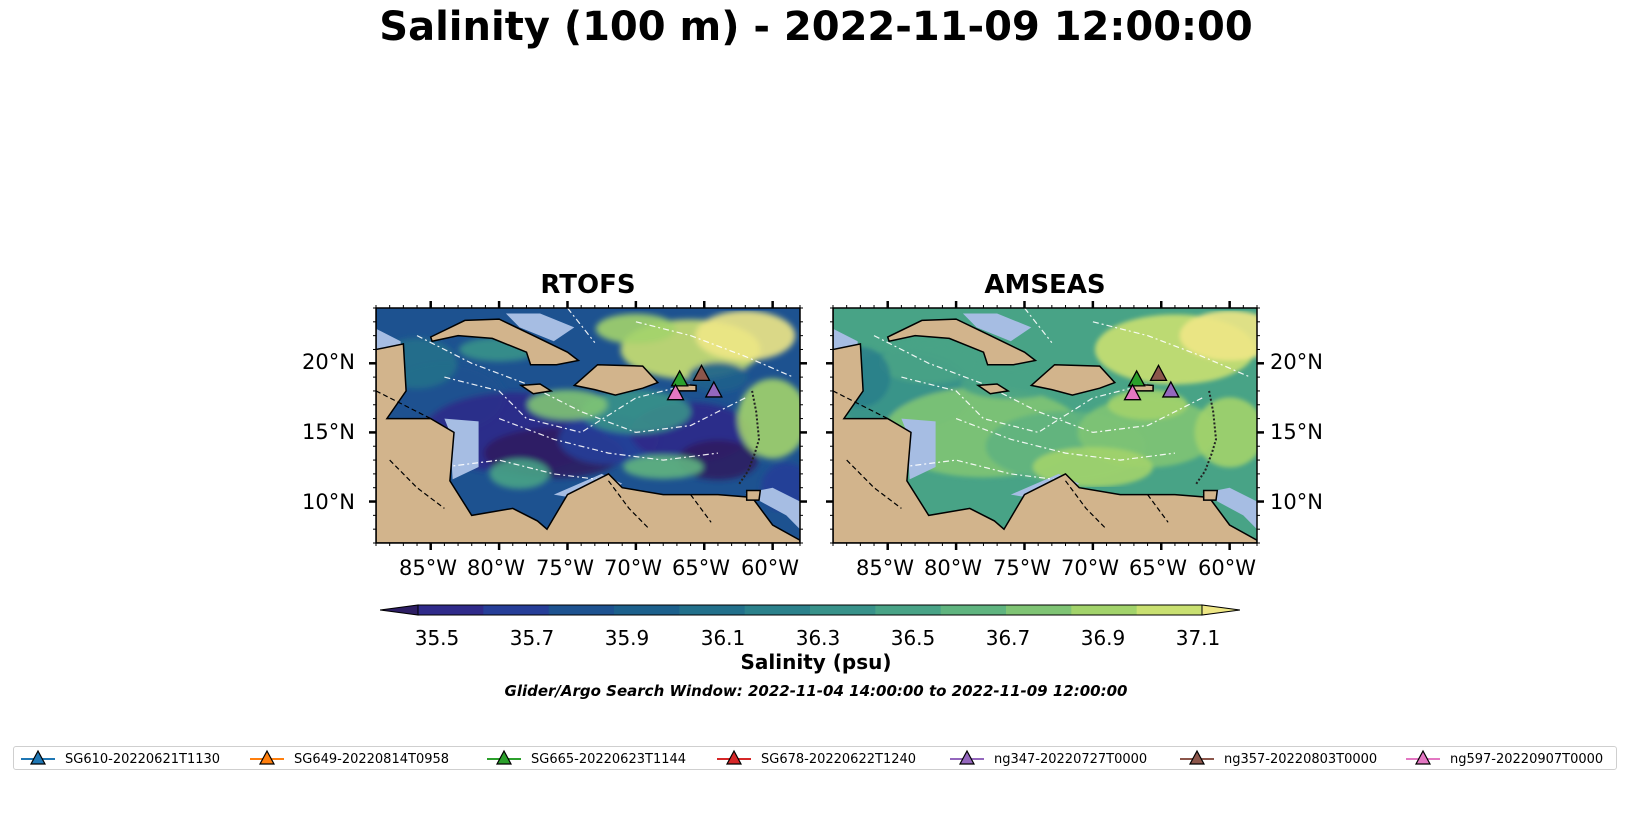 The image size is (1632, 827). I want to click on legend-item: SG610-20220621T1130, so click(119, 759).